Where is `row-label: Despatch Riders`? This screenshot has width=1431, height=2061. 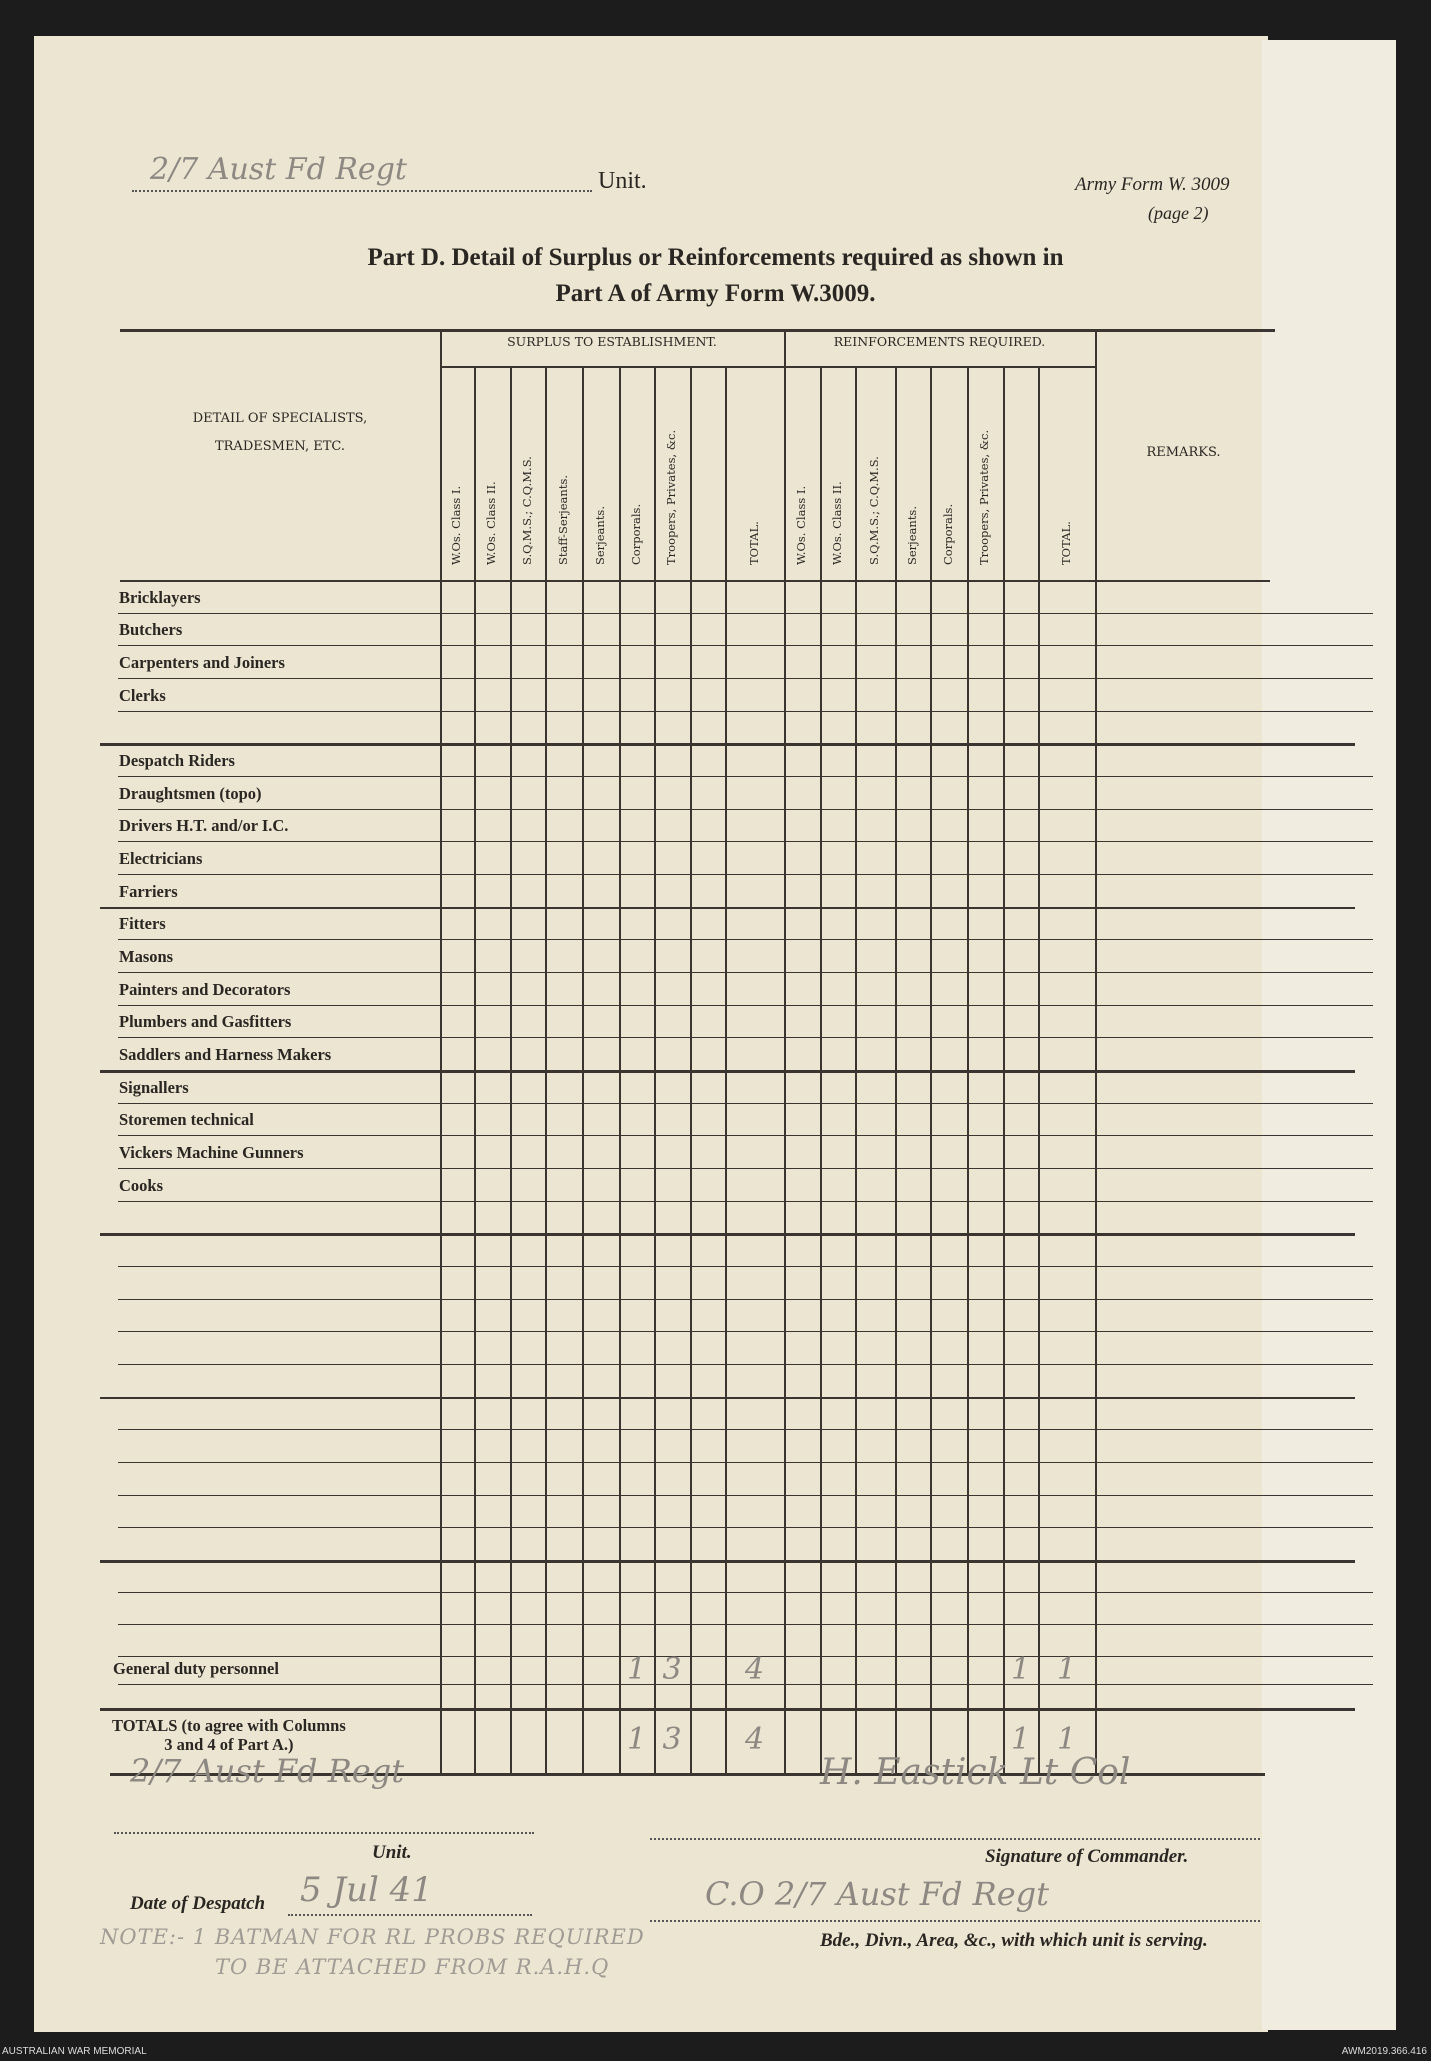 row-label: Despatch Riders is located at coordinates (177, 760).